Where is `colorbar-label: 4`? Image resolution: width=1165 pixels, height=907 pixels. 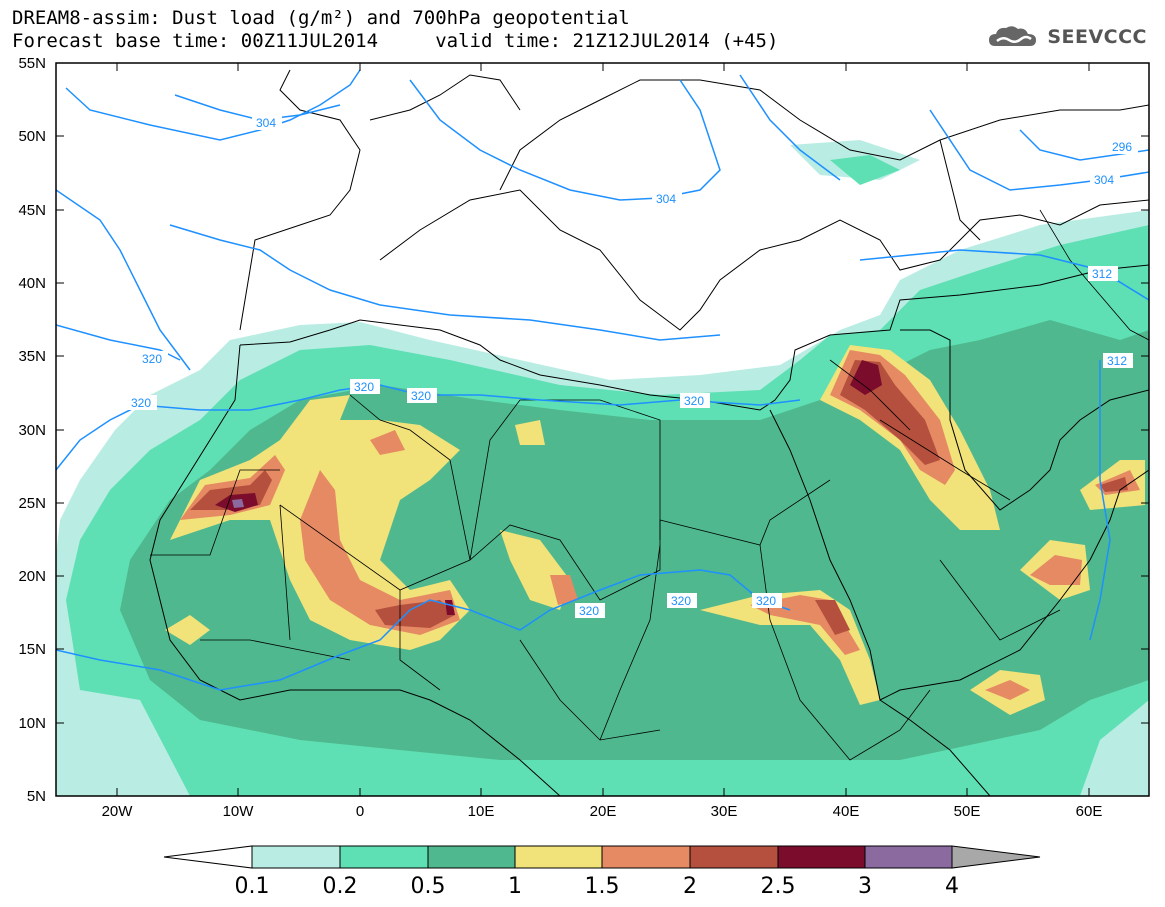 colorbar-label: 4 is located at coordinates (952, 886).